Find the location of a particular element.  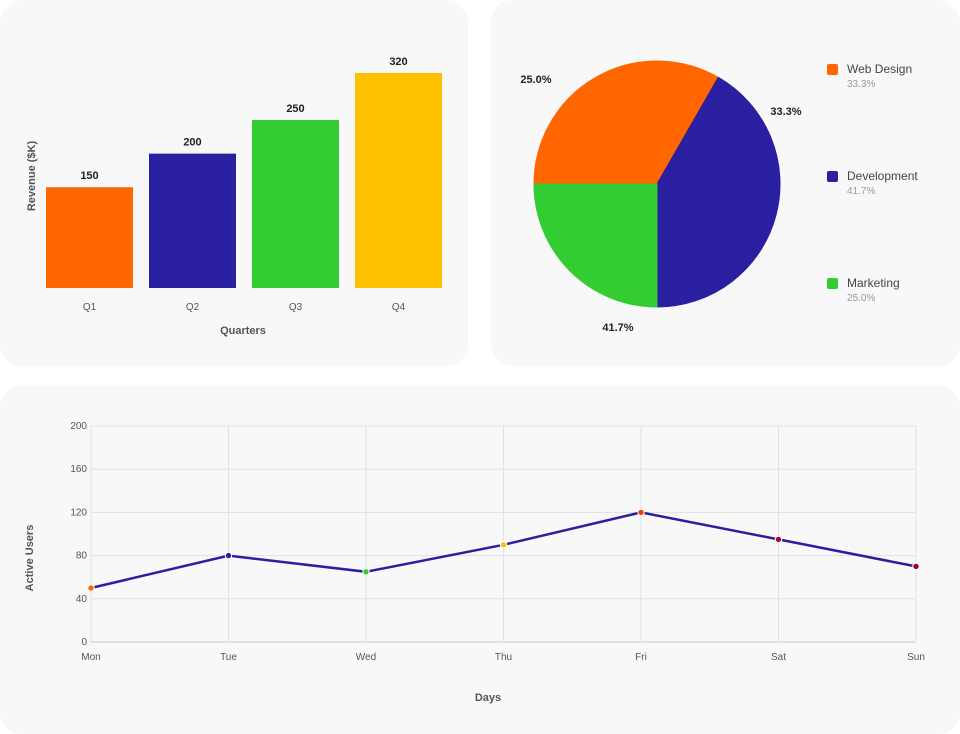

bar-value-label: 250 is located at coordinates (295, 109).